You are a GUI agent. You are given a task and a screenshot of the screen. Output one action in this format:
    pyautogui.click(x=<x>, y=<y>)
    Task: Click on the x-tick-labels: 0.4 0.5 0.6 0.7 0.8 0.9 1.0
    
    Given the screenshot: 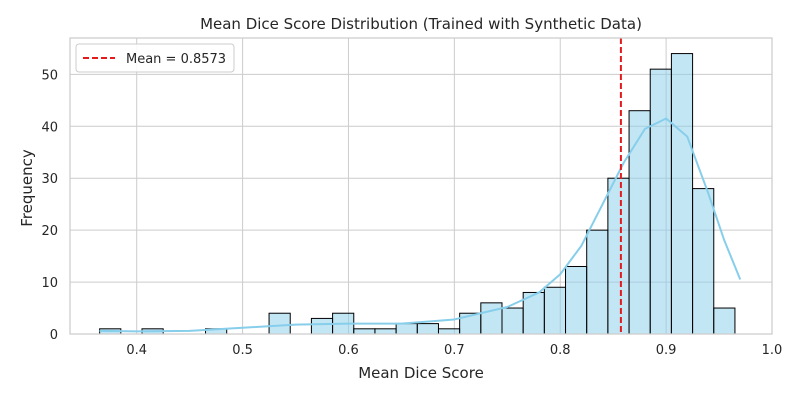 What is the action you would take?
    pyautogui.click(x=454, y=350)
    